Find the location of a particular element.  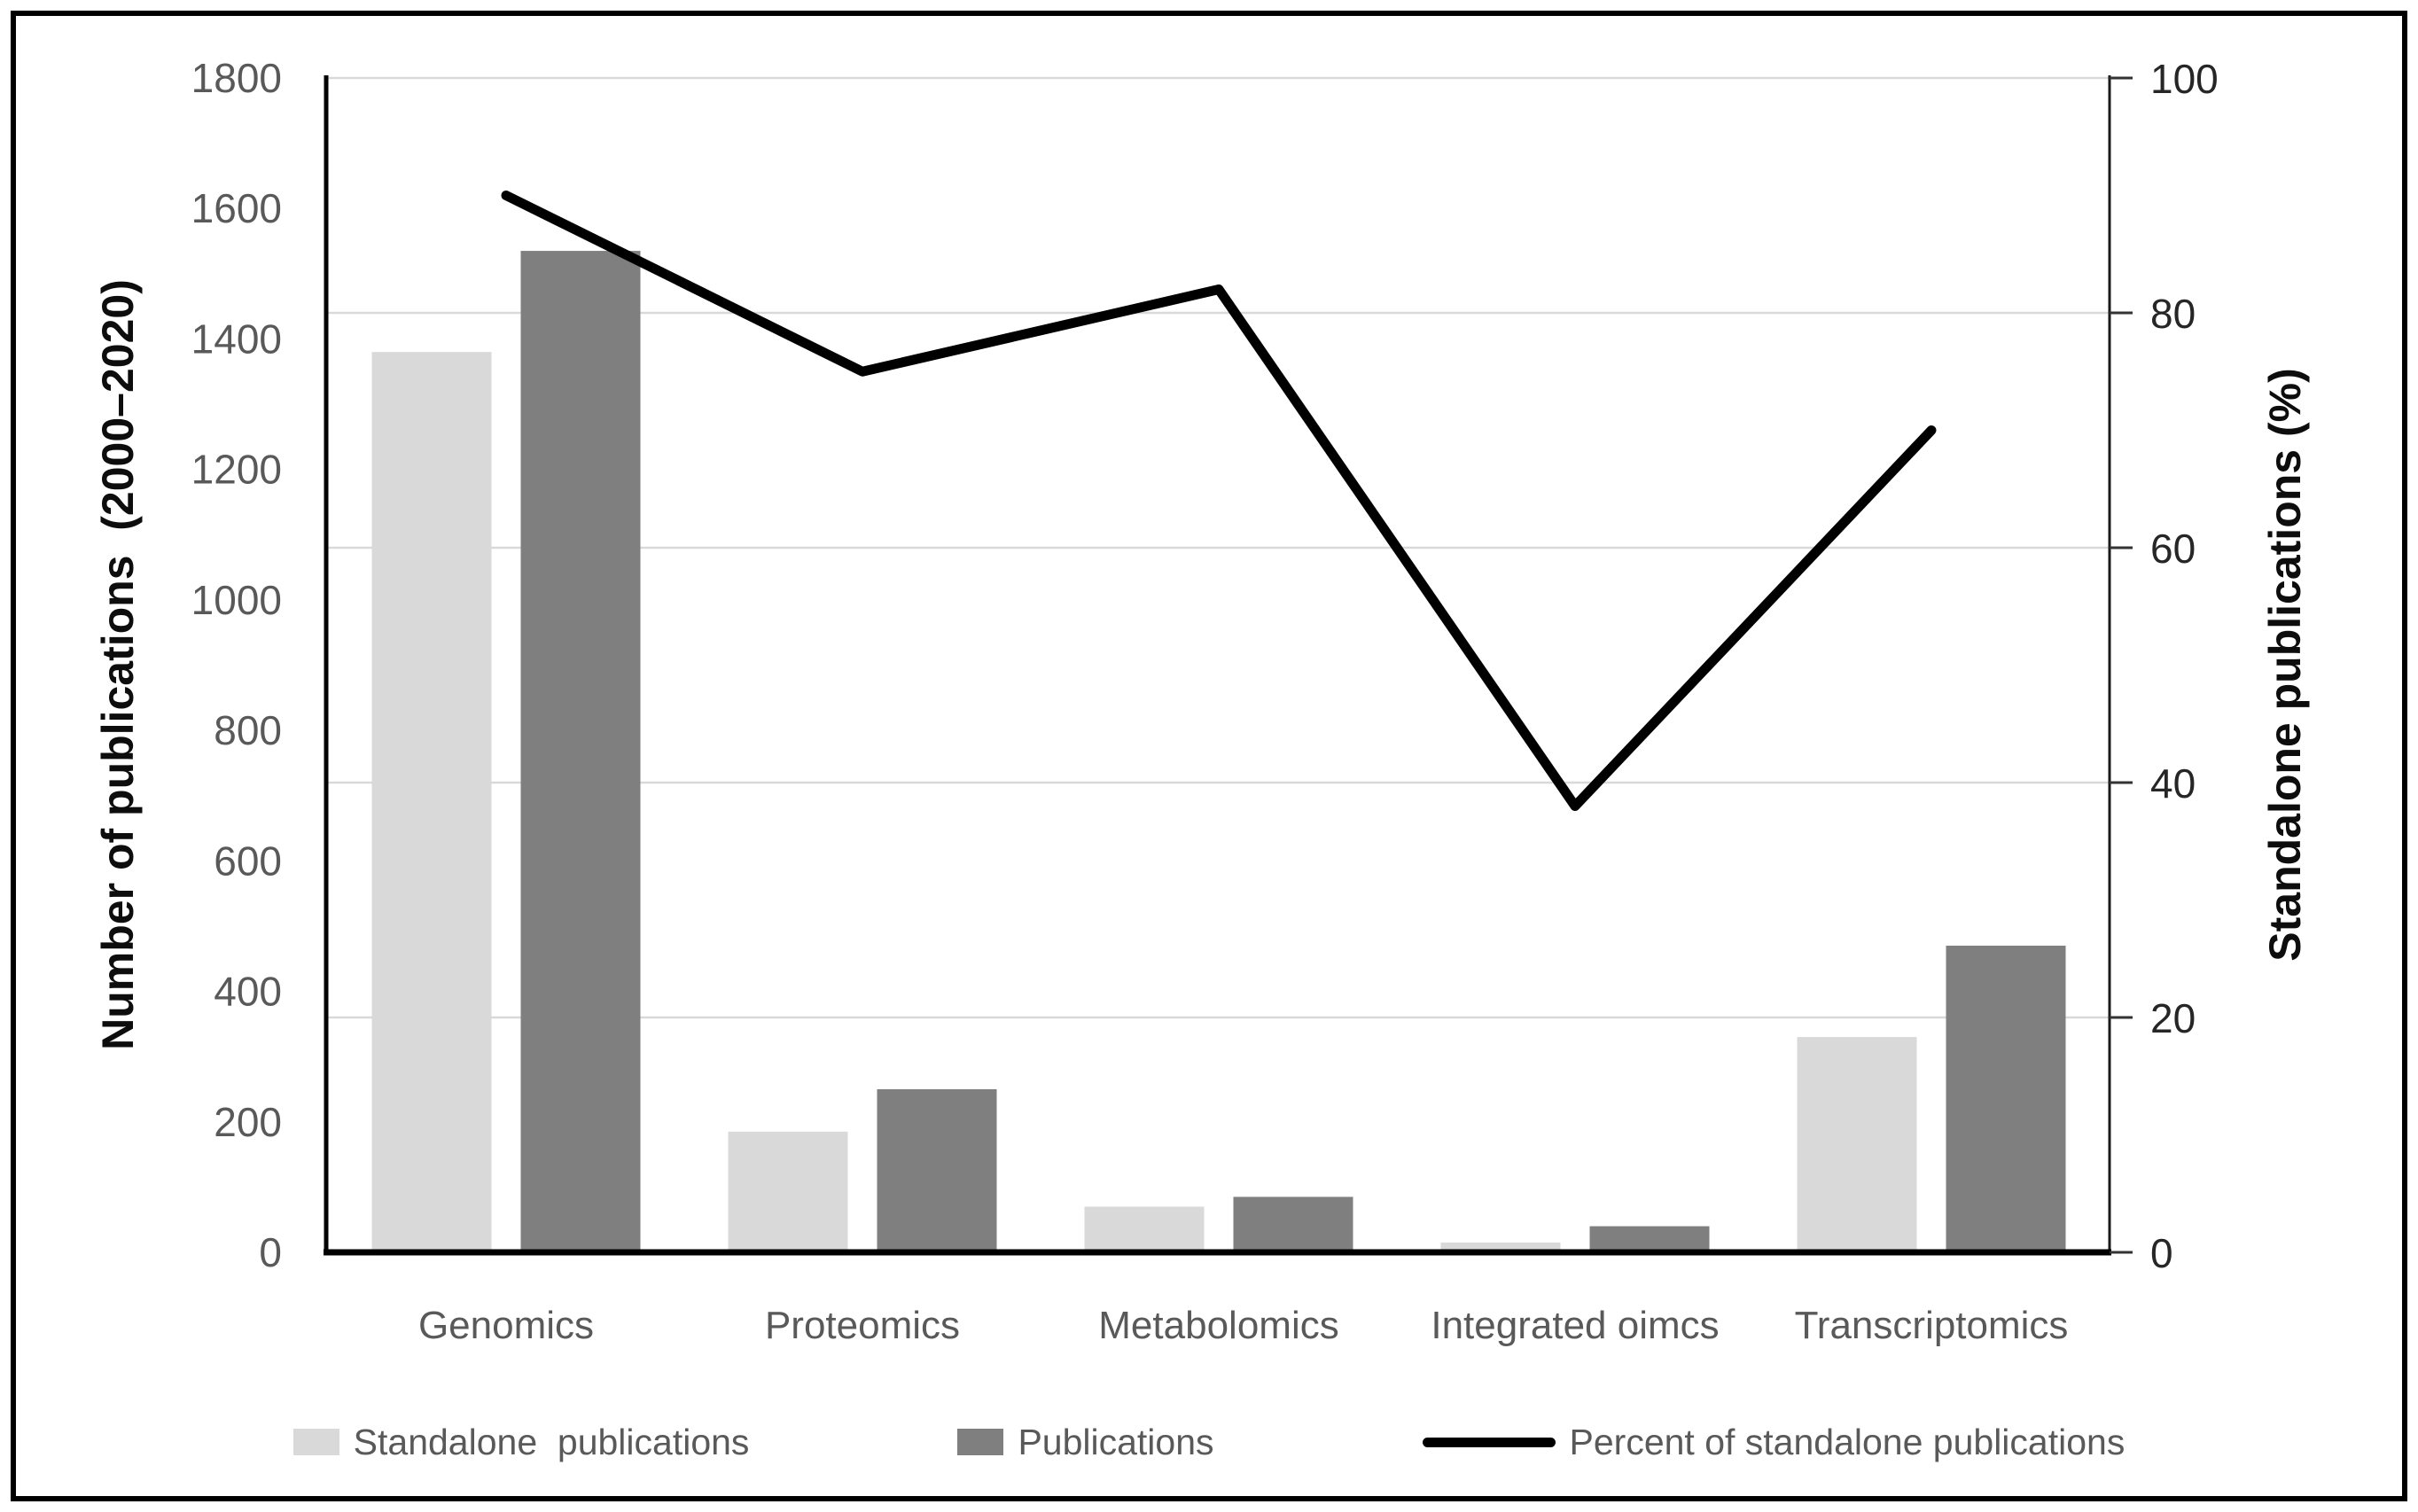

legend-label: Percent of standalone publications is located at coordinates (1847, 1441).